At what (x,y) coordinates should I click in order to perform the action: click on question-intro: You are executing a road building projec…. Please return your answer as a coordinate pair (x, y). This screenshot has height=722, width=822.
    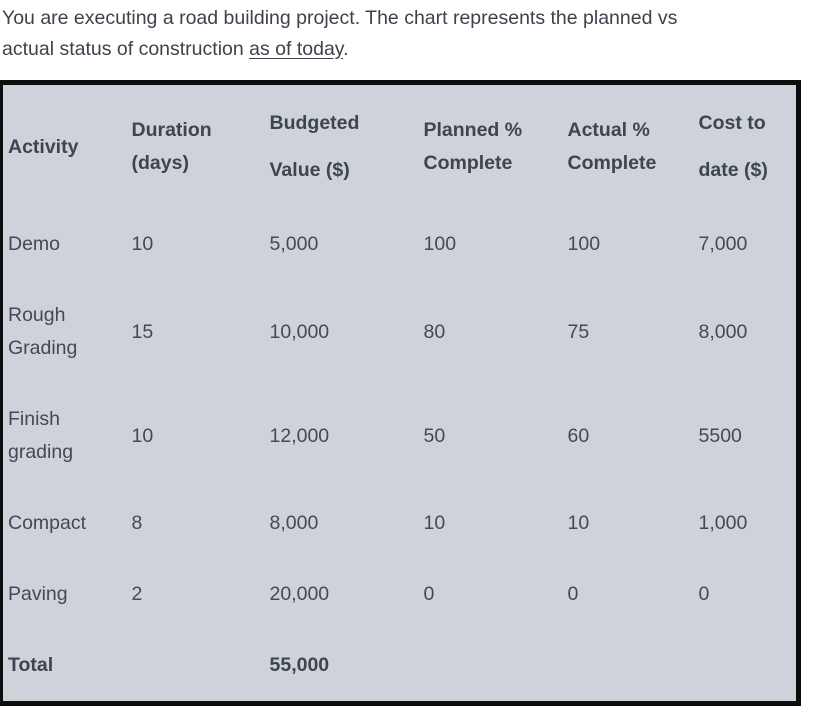
    Looking at the image, I should click on (411, 32).